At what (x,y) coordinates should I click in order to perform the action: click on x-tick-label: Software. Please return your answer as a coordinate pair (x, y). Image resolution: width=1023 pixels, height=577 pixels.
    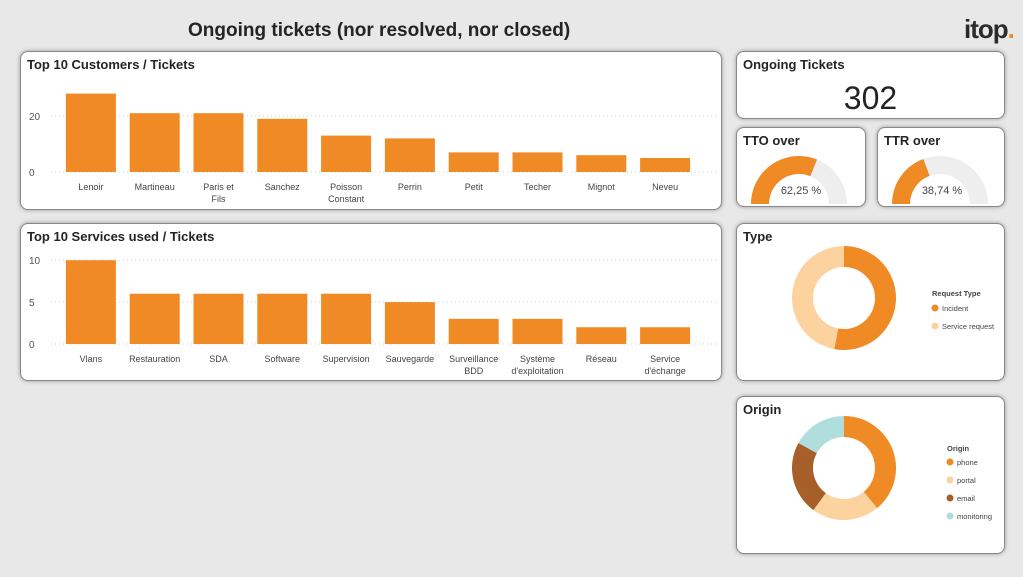
    Looking at the image, I should click on (283, 359).